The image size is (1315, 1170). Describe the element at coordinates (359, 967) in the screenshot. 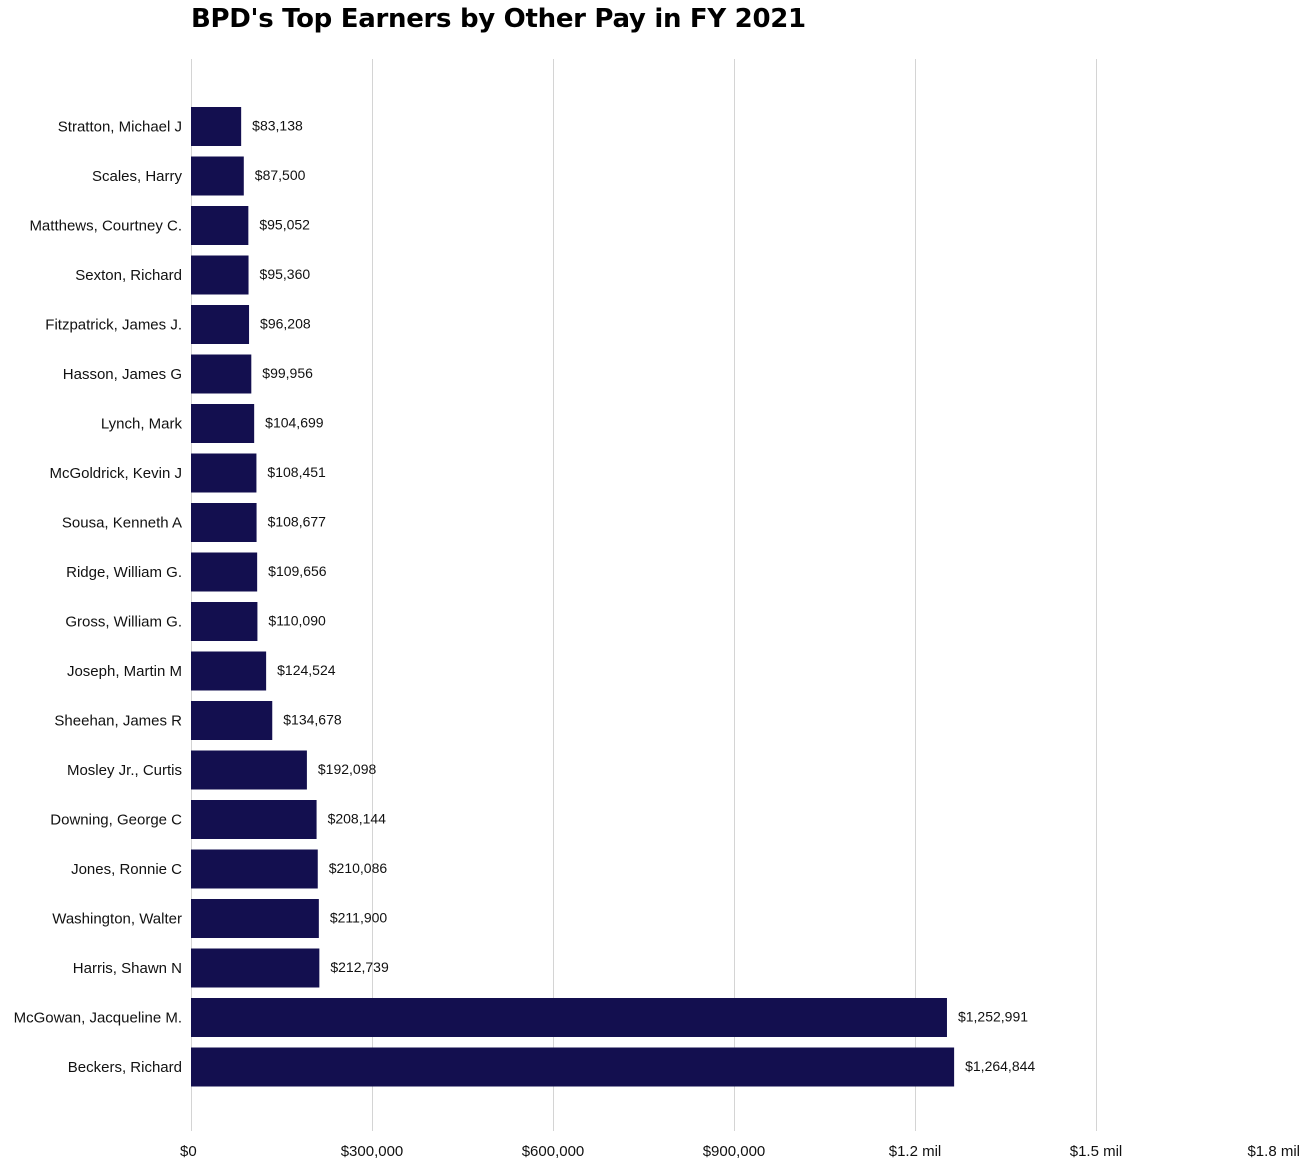

I see `value-label: $212,739` at that location.